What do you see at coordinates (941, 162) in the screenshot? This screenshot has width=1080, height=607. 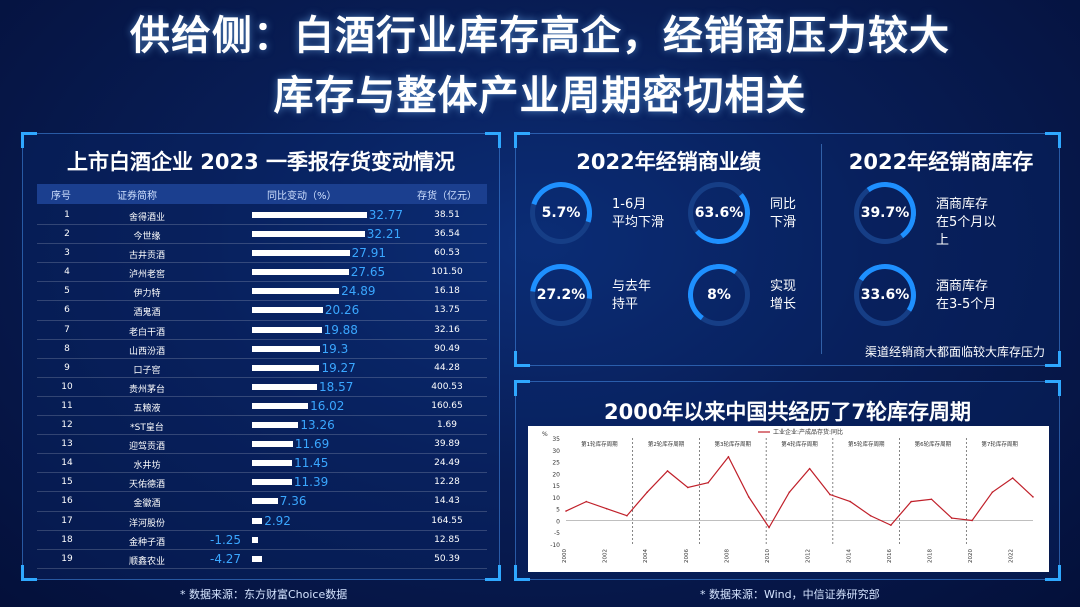 I see `dealer-inventory-title: 2022年经销商库存` at bounding box center [941, 162].